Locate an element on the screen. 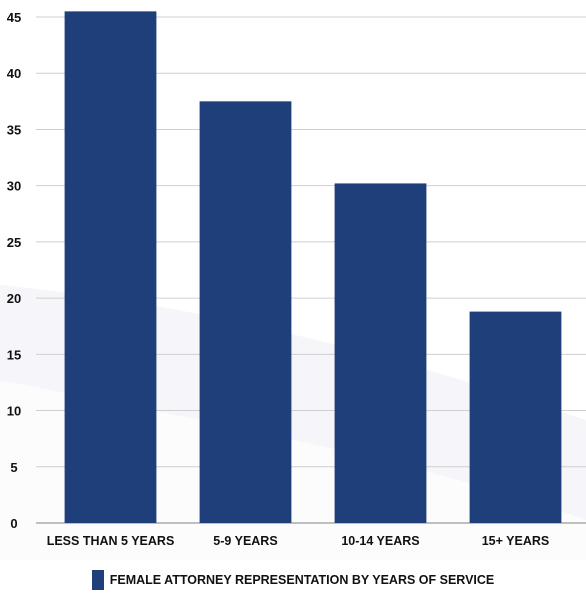 This screenshot has height=595, width=586. x-tick-label: LESS THAN 5 YEARS is located at coordinates (111, 541).